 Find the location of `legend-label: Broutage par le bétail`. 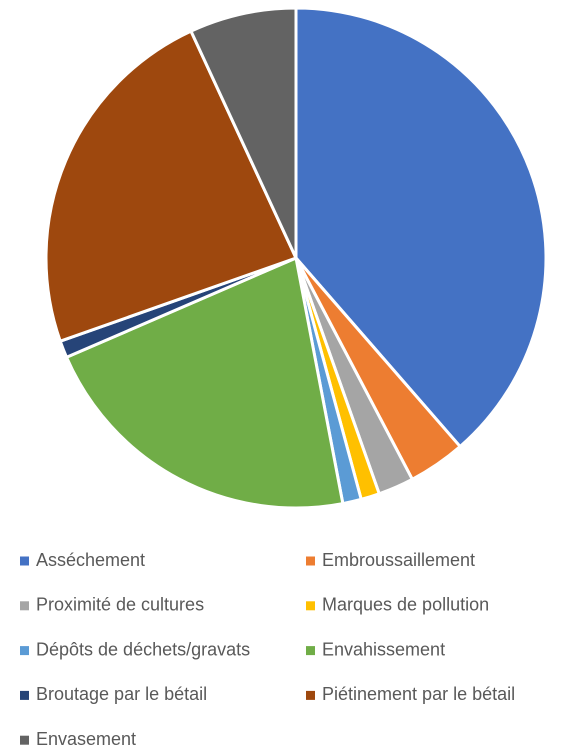

legend-label: Broutage par le bétail is located at coordinates (121, 694).